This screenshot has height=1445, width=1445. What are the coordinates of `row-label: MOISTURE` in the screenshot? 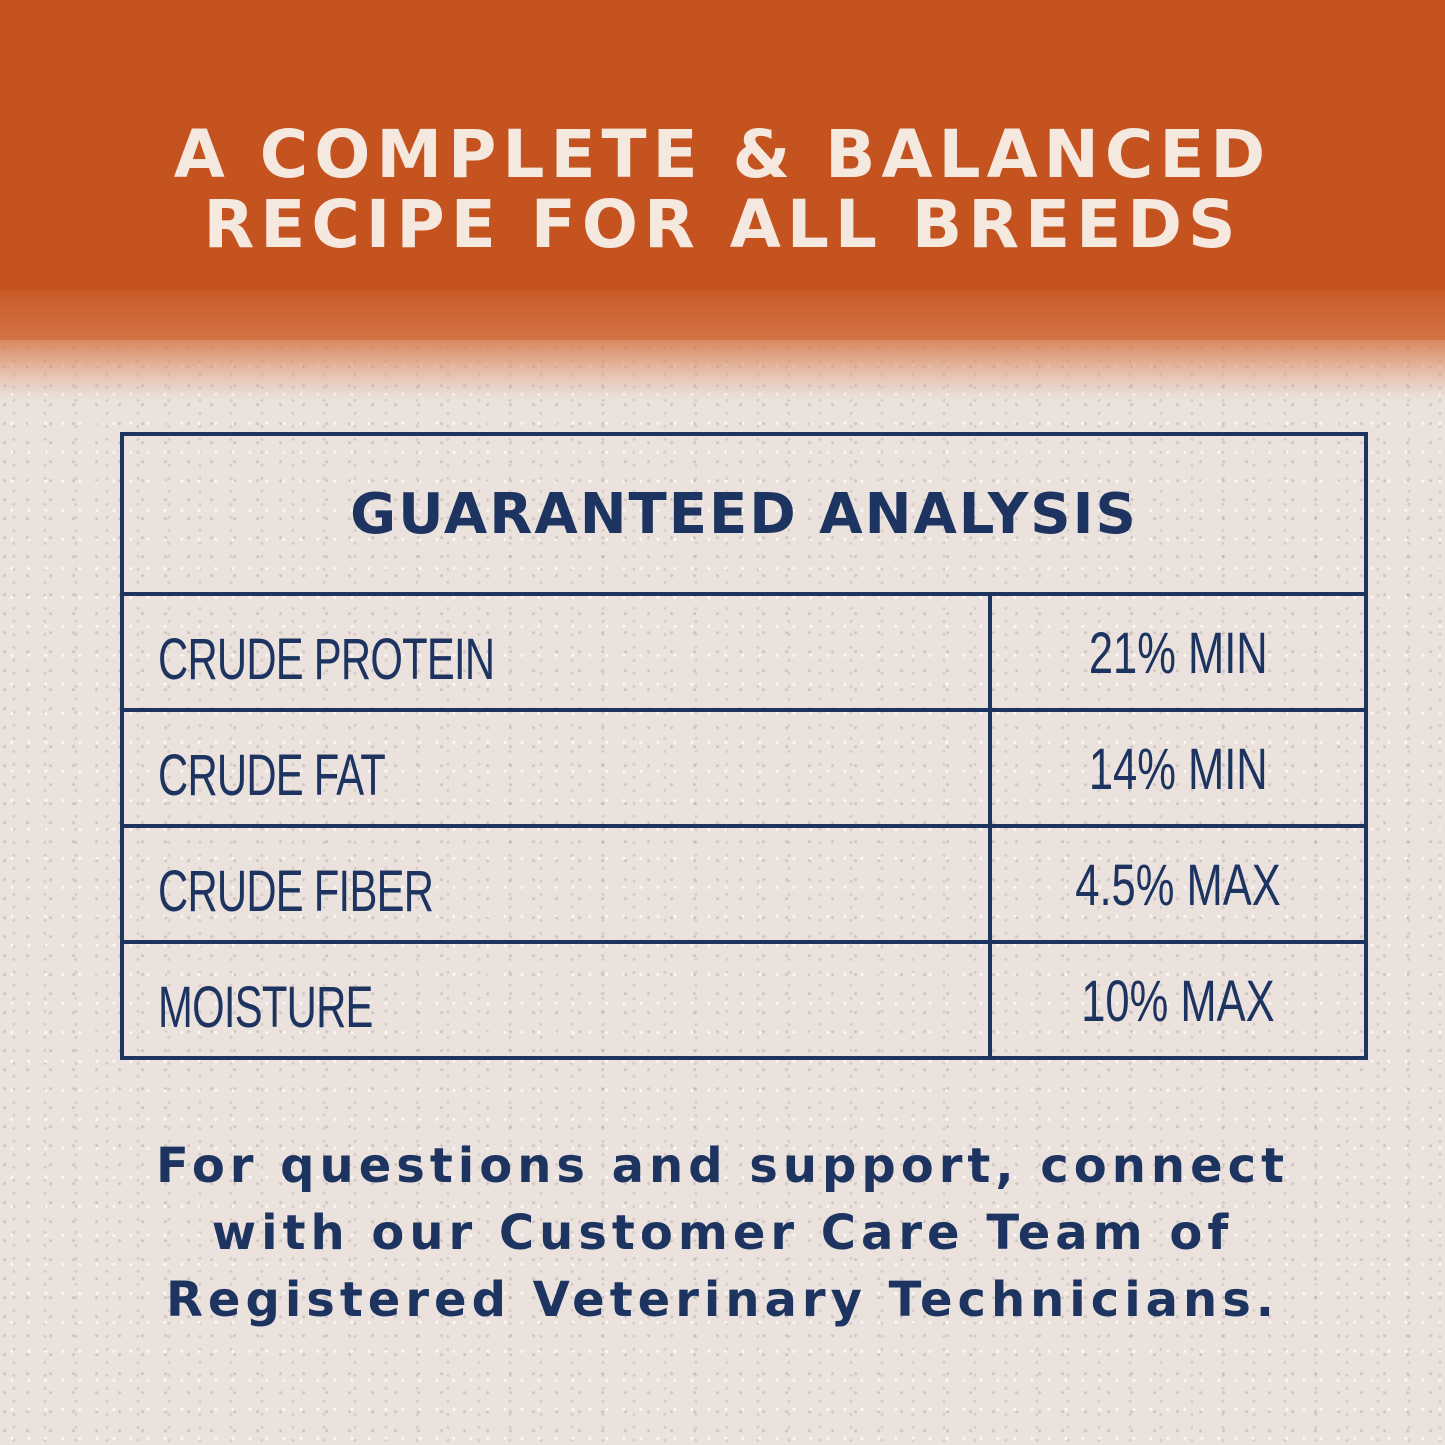 It's located at (265, 1007).